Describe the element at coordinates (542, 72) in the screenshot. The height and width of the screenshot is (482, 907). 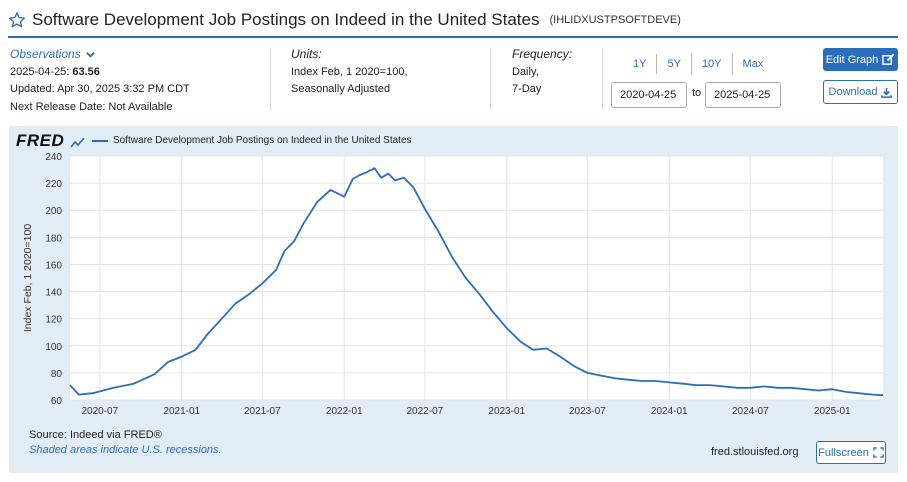
I see `frequency-block: Frequency: Daily, 7-Day` at that location.